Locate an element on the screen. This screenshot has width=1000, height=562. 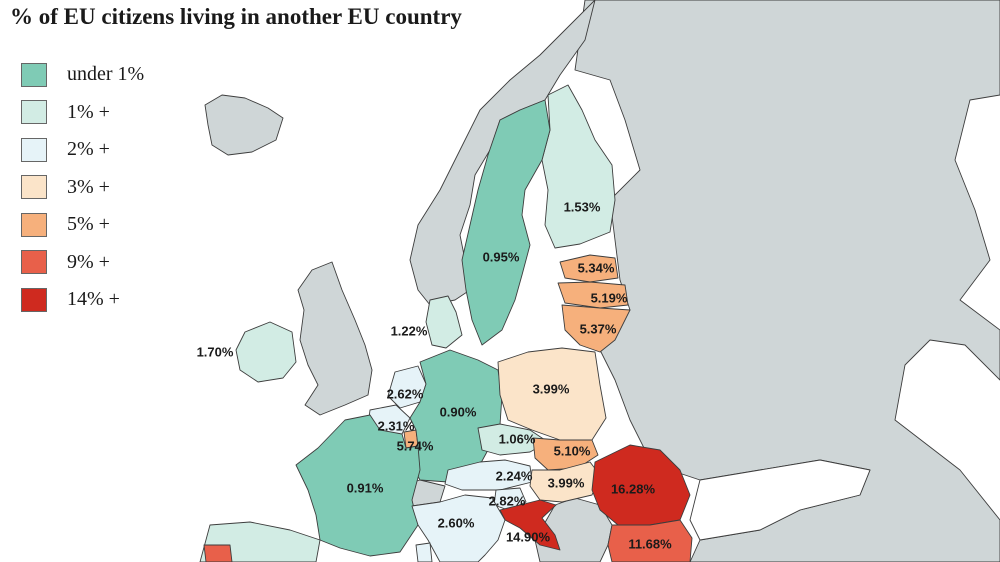
legend-item-5-plus: 5% + is located at coordinates (82, 225).